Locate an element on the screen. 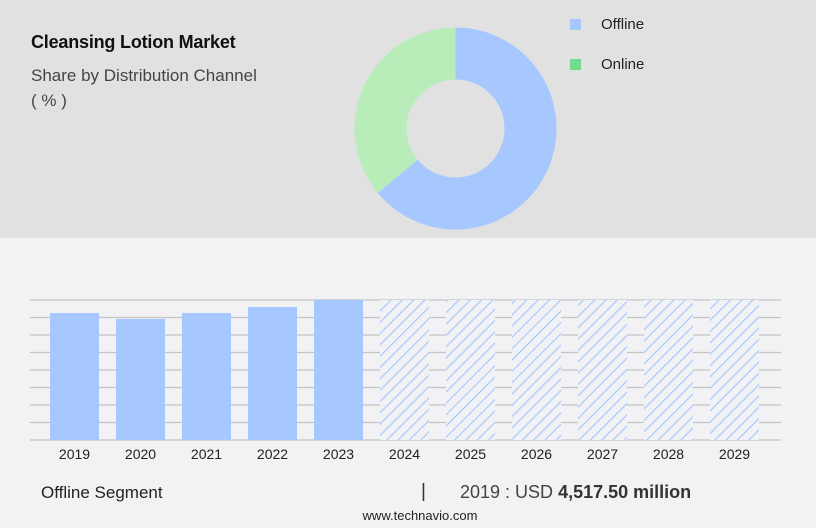 The height and width of the screenshot is (528, 816). legend: Offline Online is located at coordinates (607, 54).